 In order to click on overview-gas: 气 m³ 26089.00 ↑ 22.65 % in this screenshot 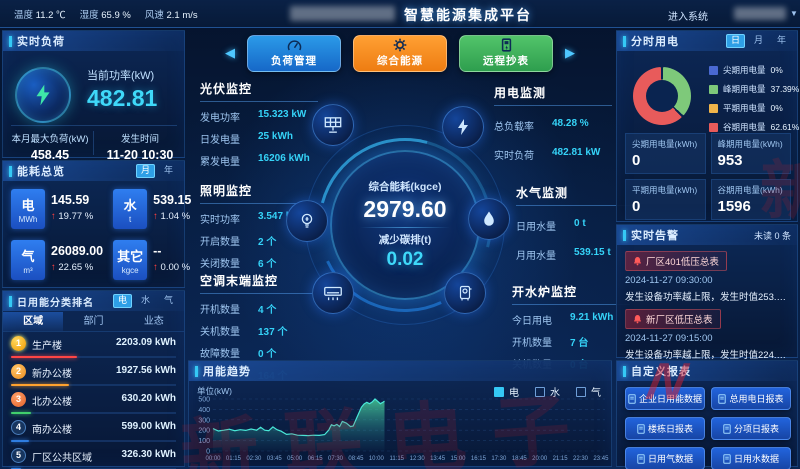, I will do `click(57, 261)`.